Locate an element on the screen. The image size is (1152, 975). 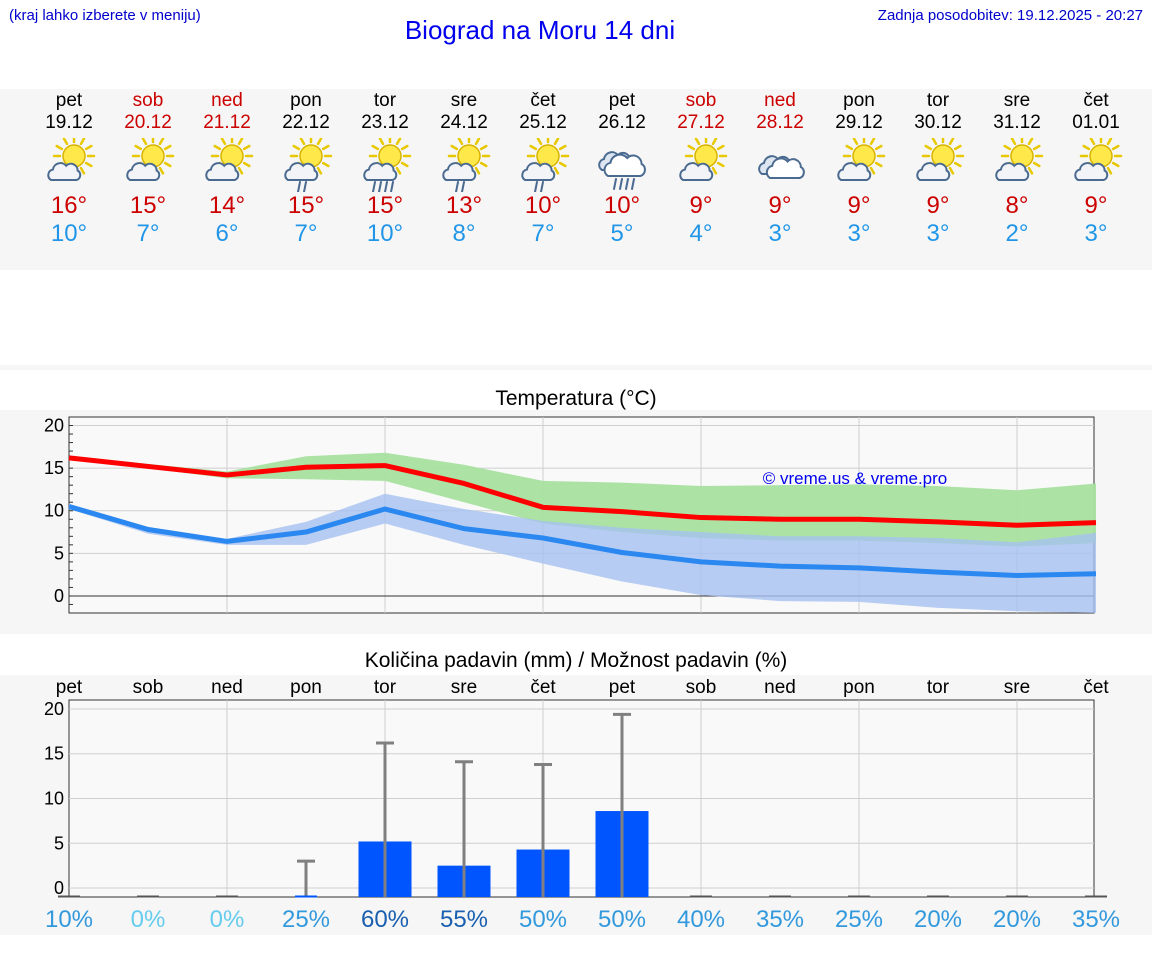
day-date: 30.12 is located at coordinates (938, 122).